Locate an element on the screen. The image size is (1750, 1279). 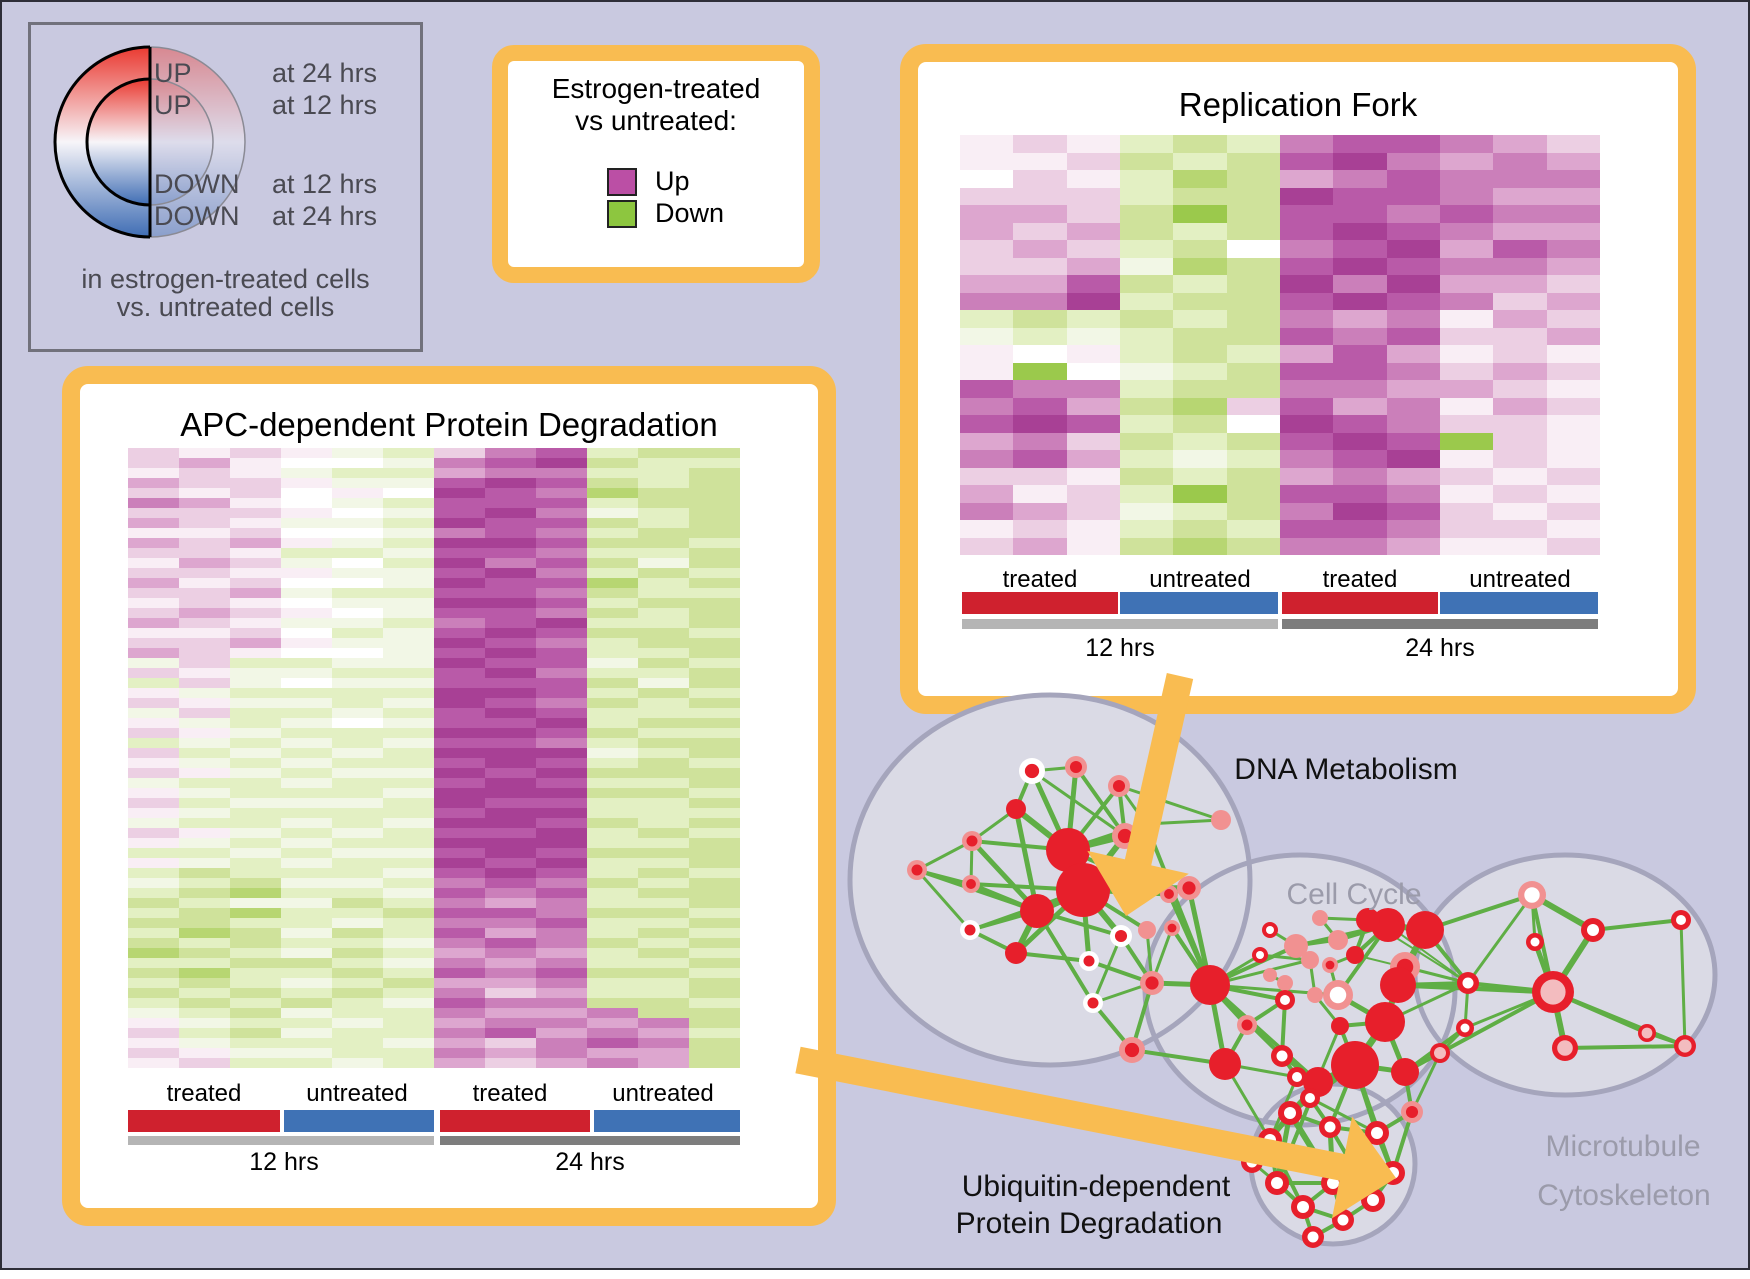
rf-12hrs-bar is located at coordinates (1120, 624).